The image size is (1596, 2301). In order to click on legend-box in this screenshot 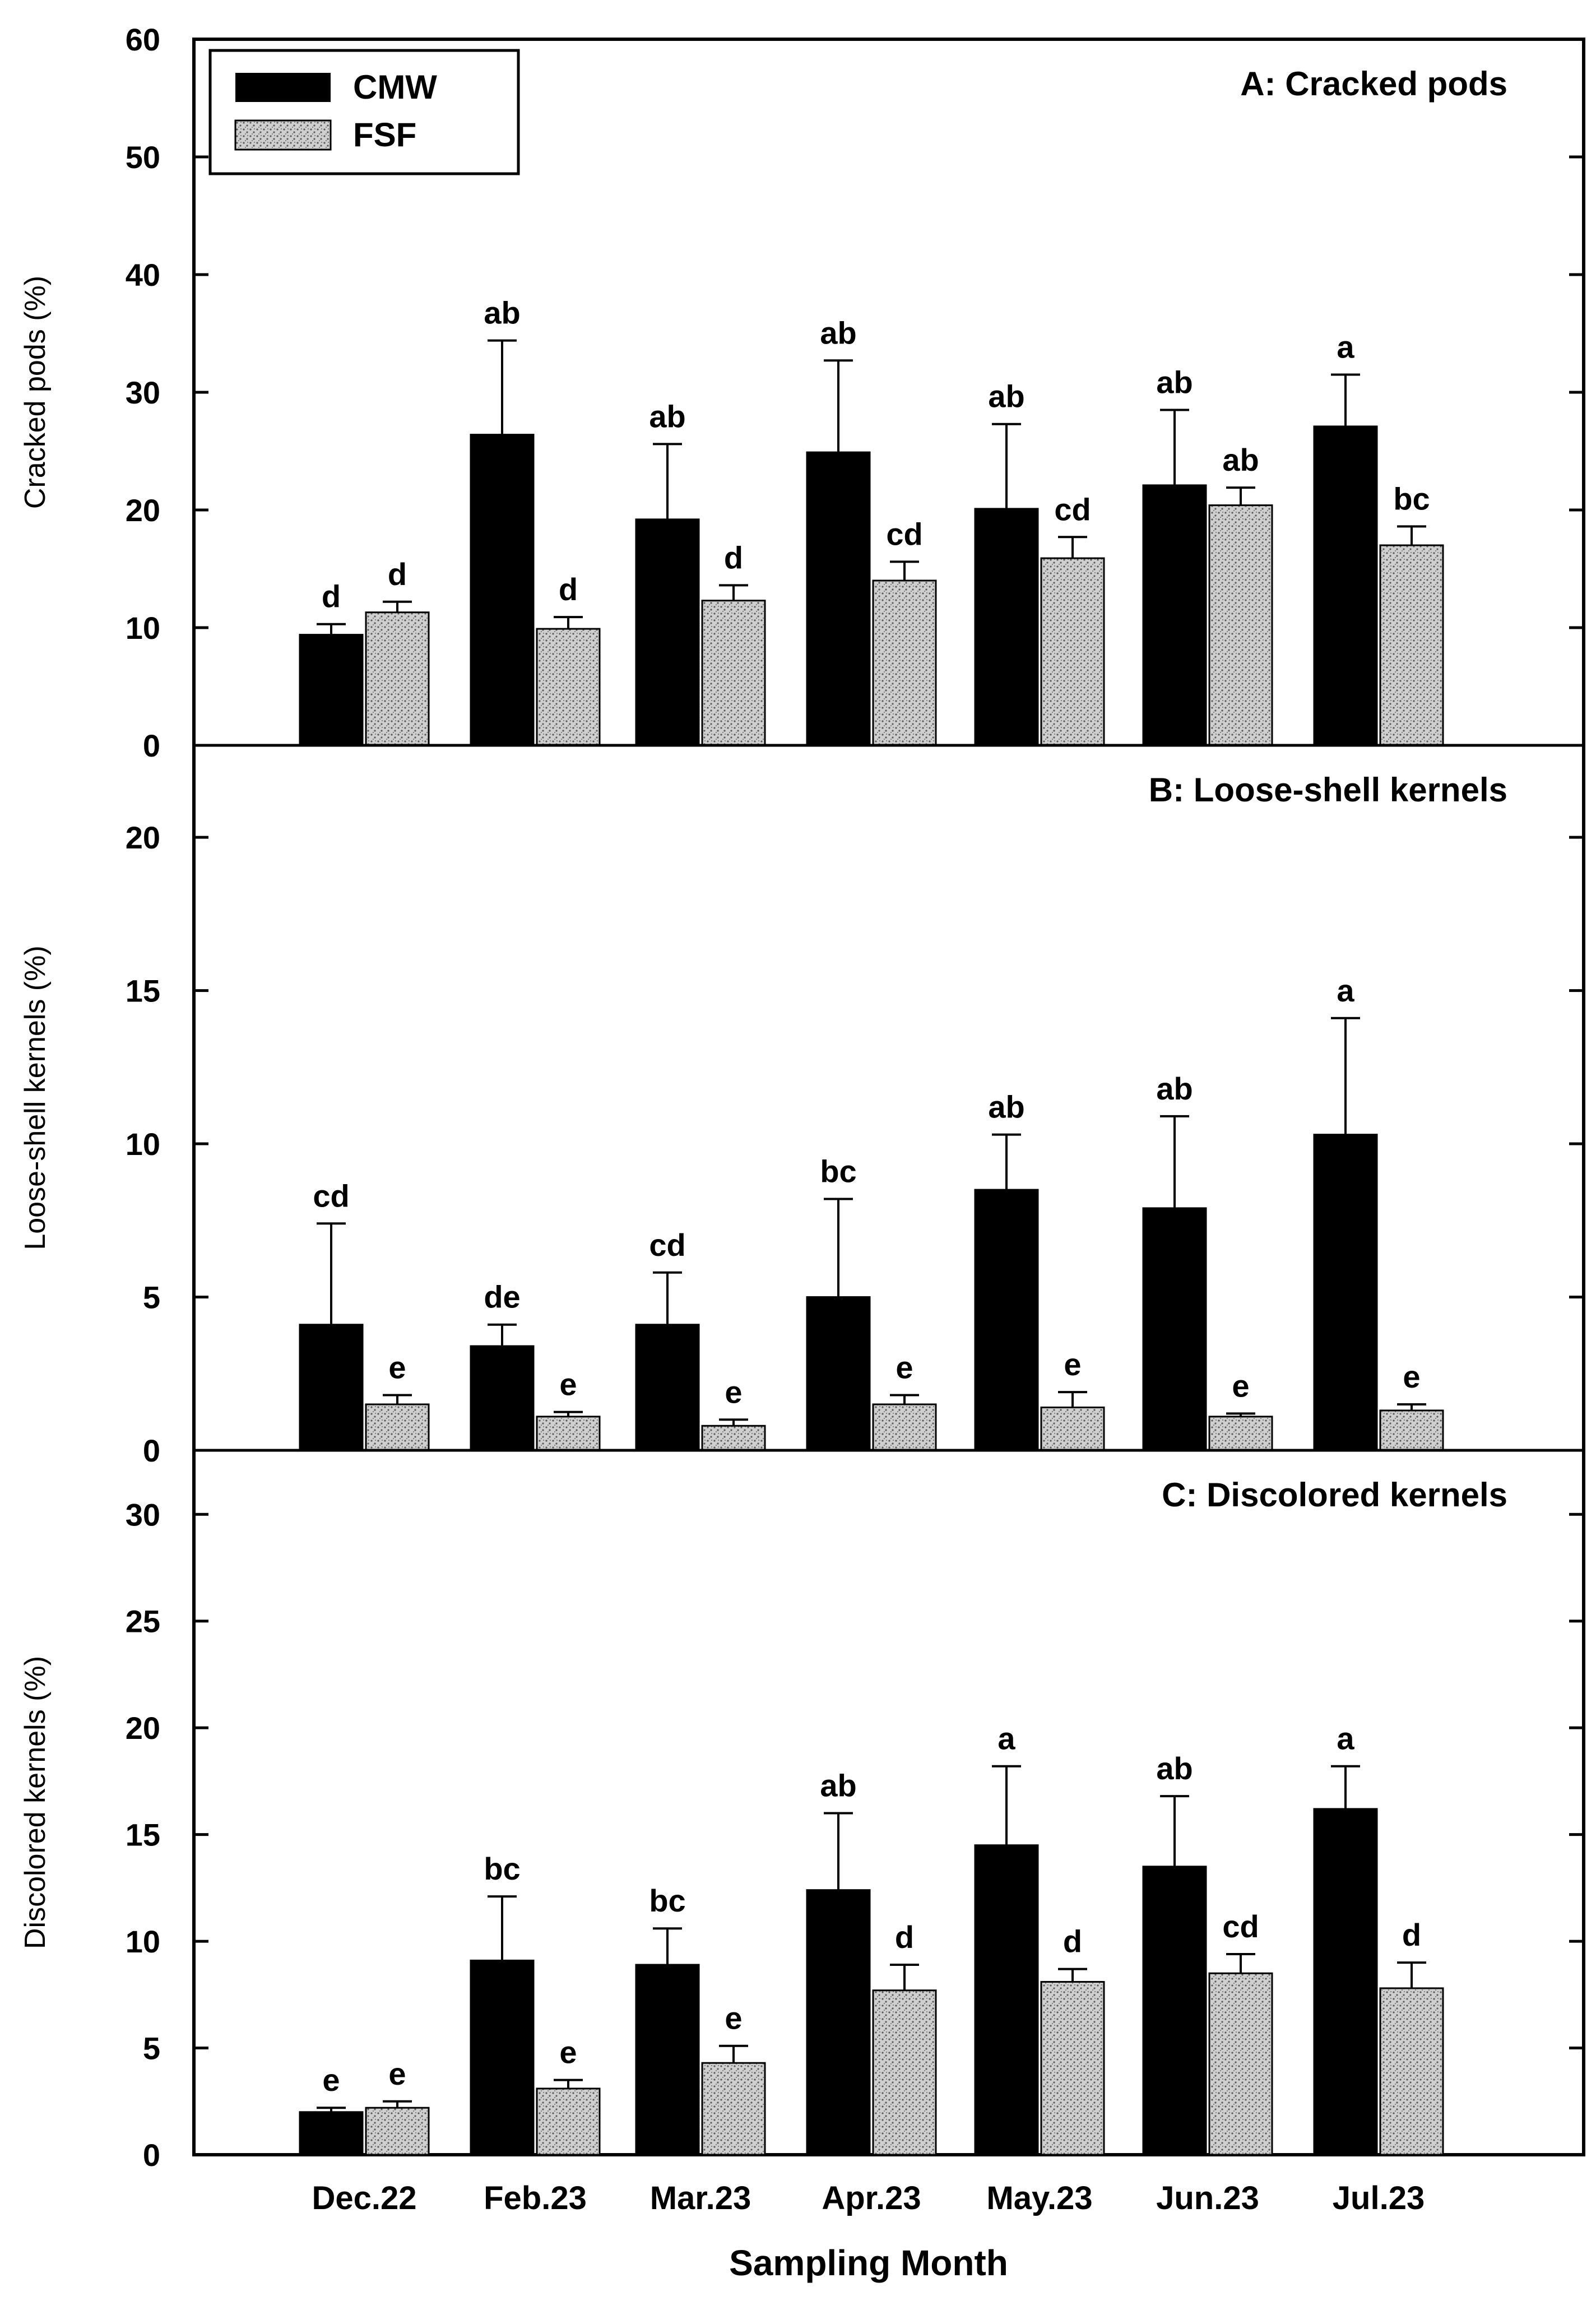, I will do `click(364, 112)`.